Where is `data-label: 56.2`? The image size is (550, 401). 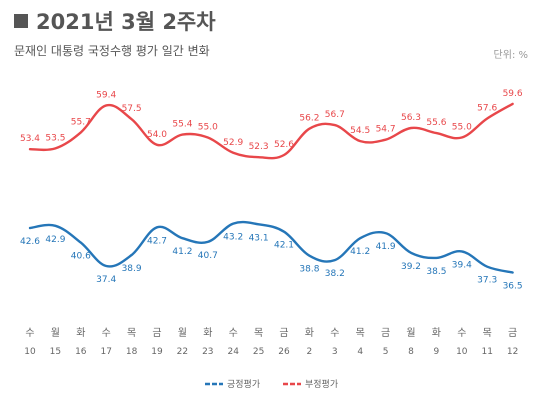 data-label: 56.2 is located at coordinates (309, 119).